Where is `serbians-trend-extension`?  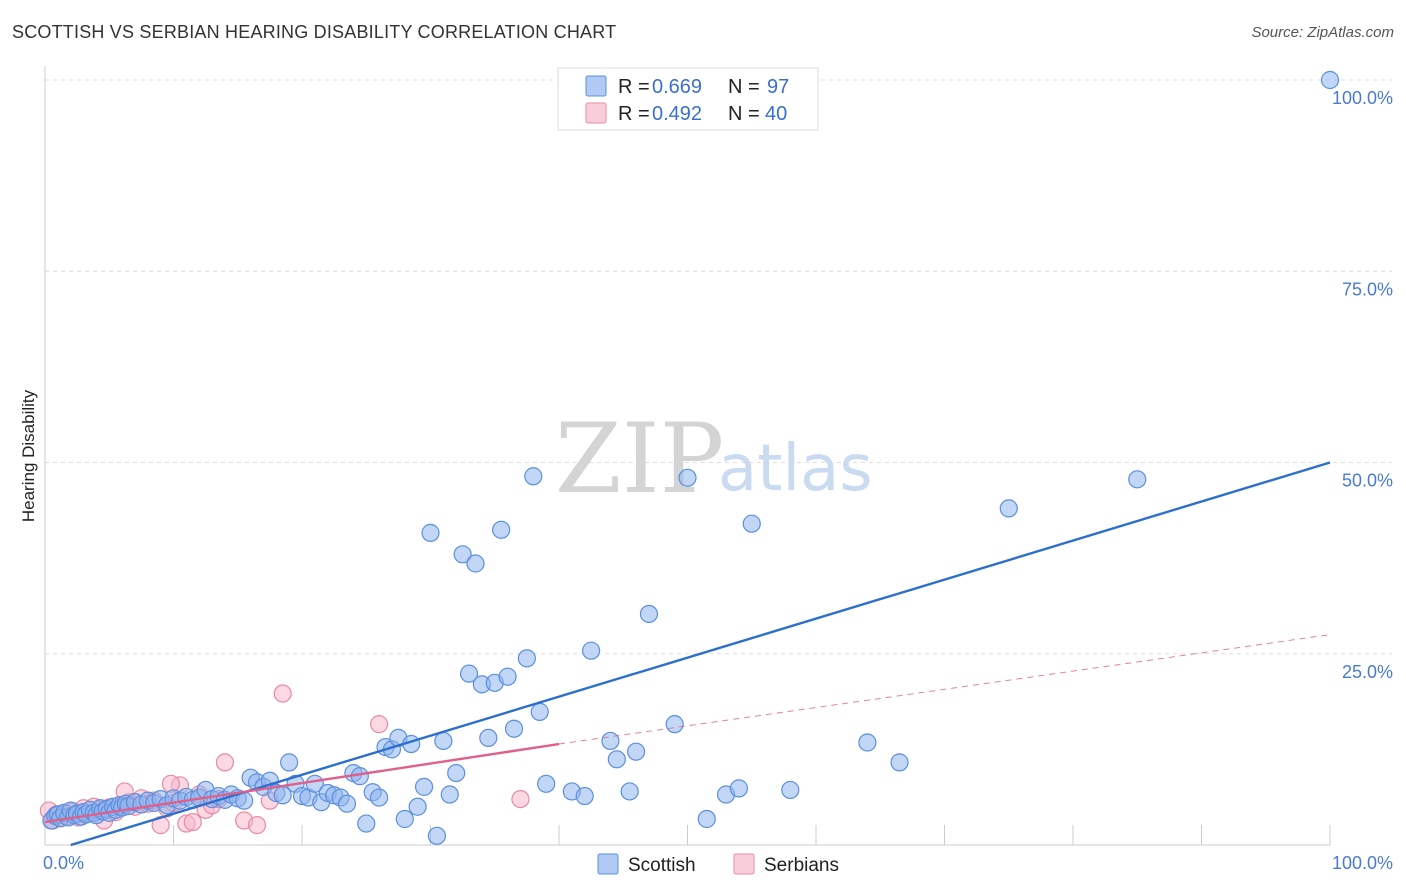 serbians-trend-extension is located at coordinates (944, 689).